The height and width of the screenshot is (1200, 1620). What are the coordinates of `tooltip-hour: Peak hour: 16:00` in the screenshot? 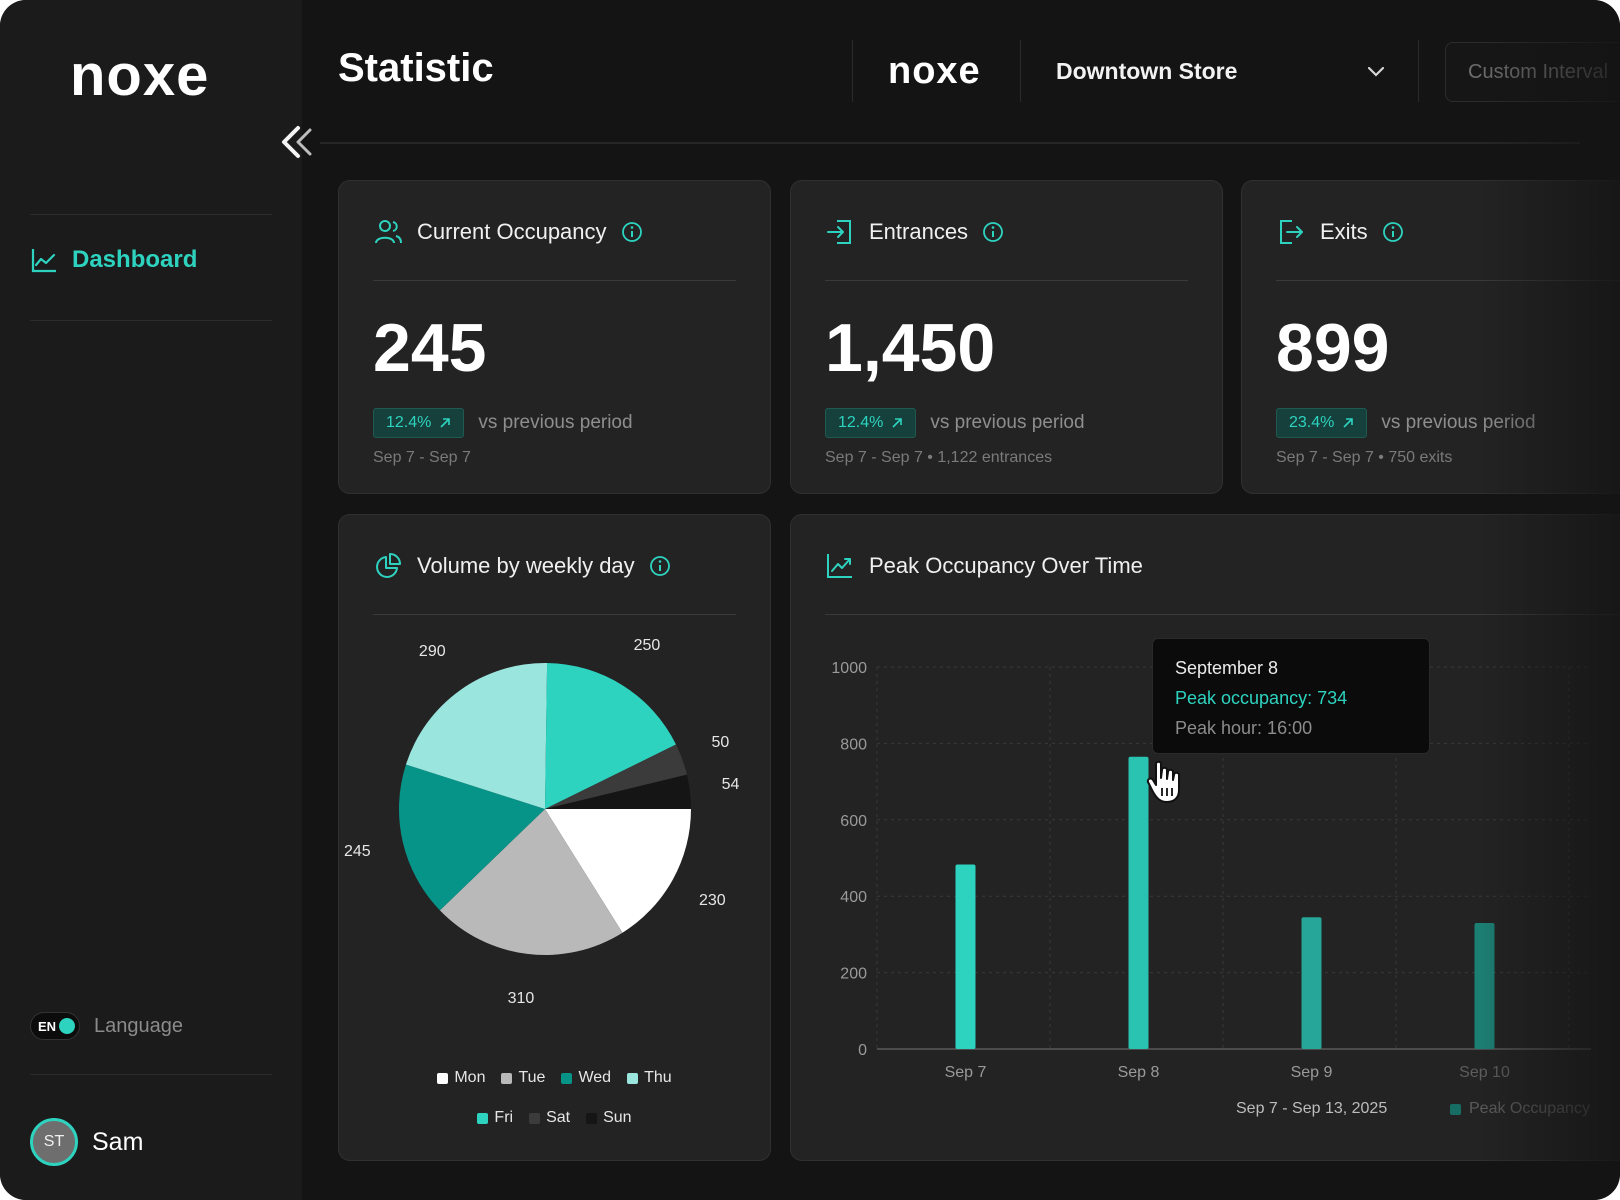 It's located at (1244, 728).